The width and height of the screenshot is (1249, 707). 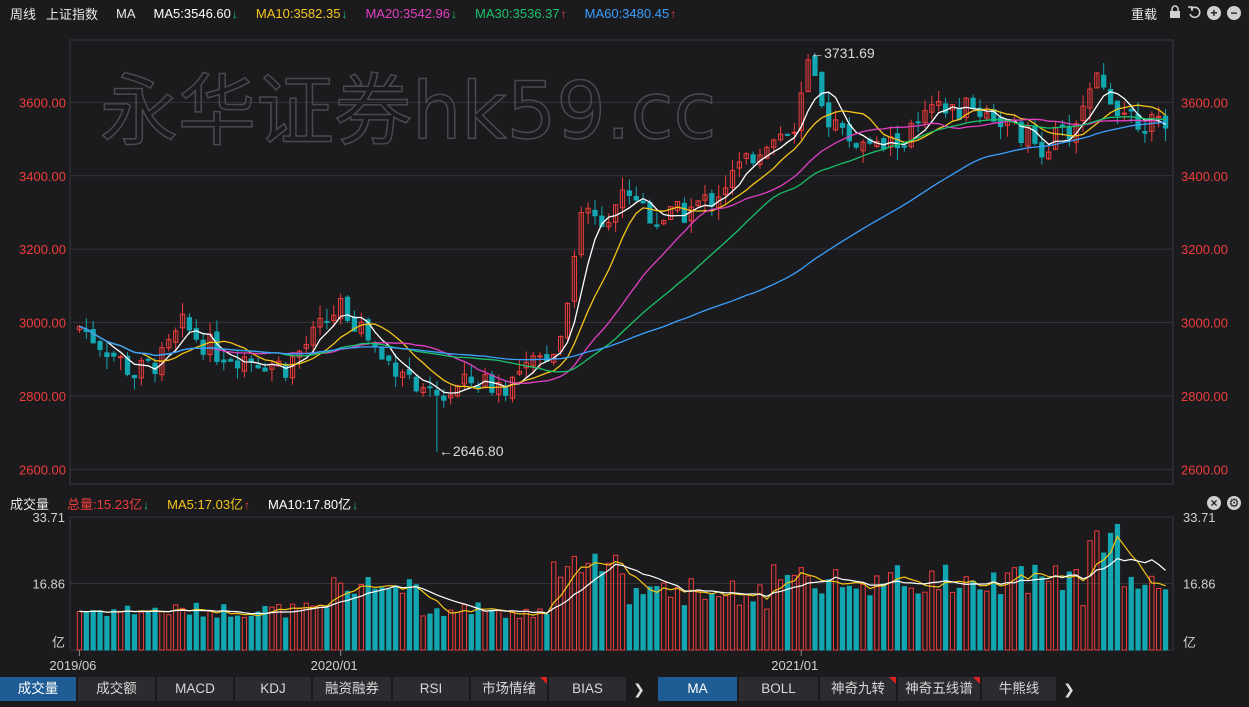 I want to click on close-icon: ×, so click(x=1214, y=503).